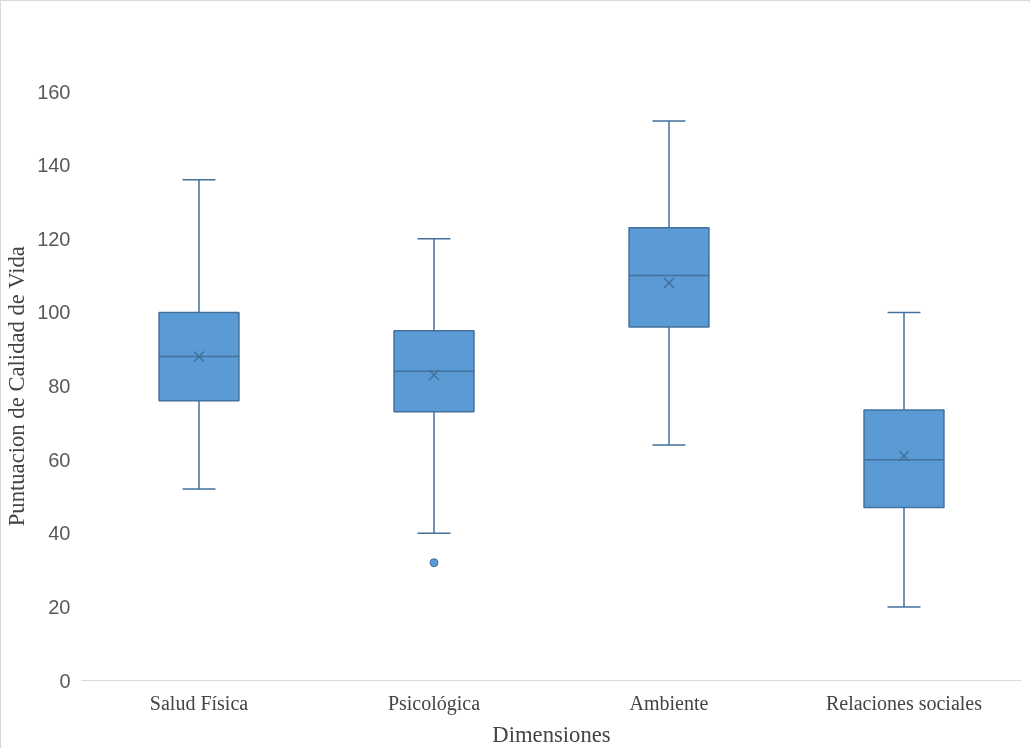  I want to click on y-tick-label: 60, so click(59, 459).